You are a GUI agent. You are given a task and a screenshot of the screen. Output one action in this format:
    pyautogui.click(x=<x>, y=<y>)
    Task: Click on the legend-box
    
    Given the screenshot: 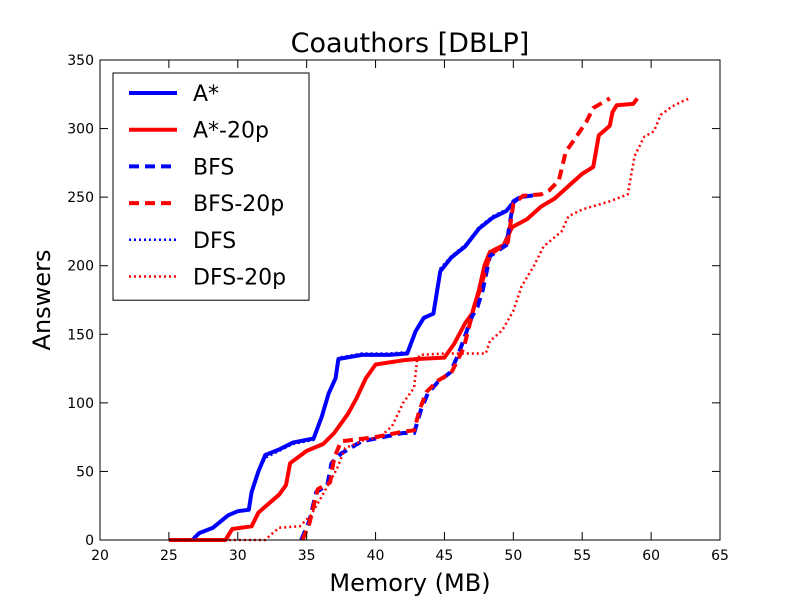 What is the action you would take?
    pyautogui.click(x=211, y=186)
    